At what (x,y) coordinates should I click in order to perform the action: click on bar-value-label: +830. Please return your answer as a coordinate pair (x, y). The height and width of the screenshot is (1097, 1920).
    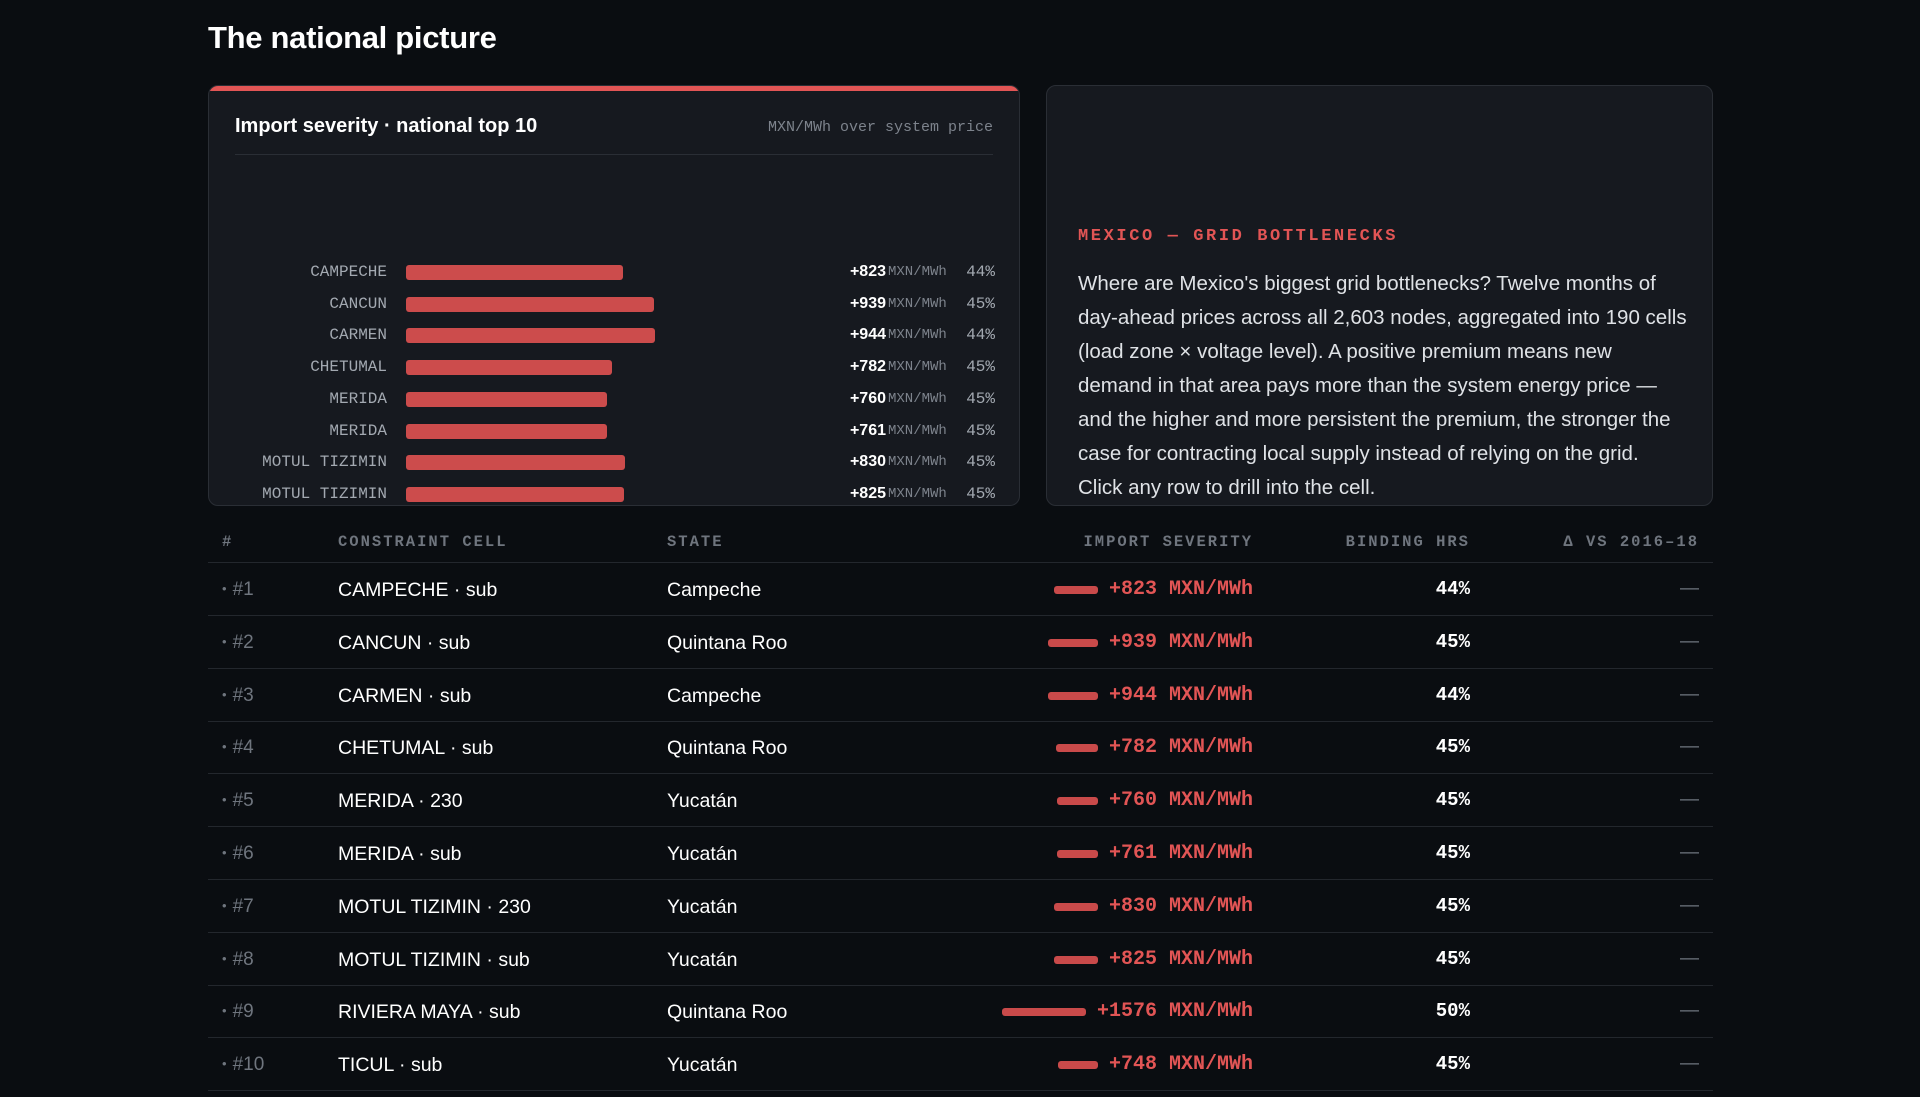
    Looking at the image, I should click on (867, 462).